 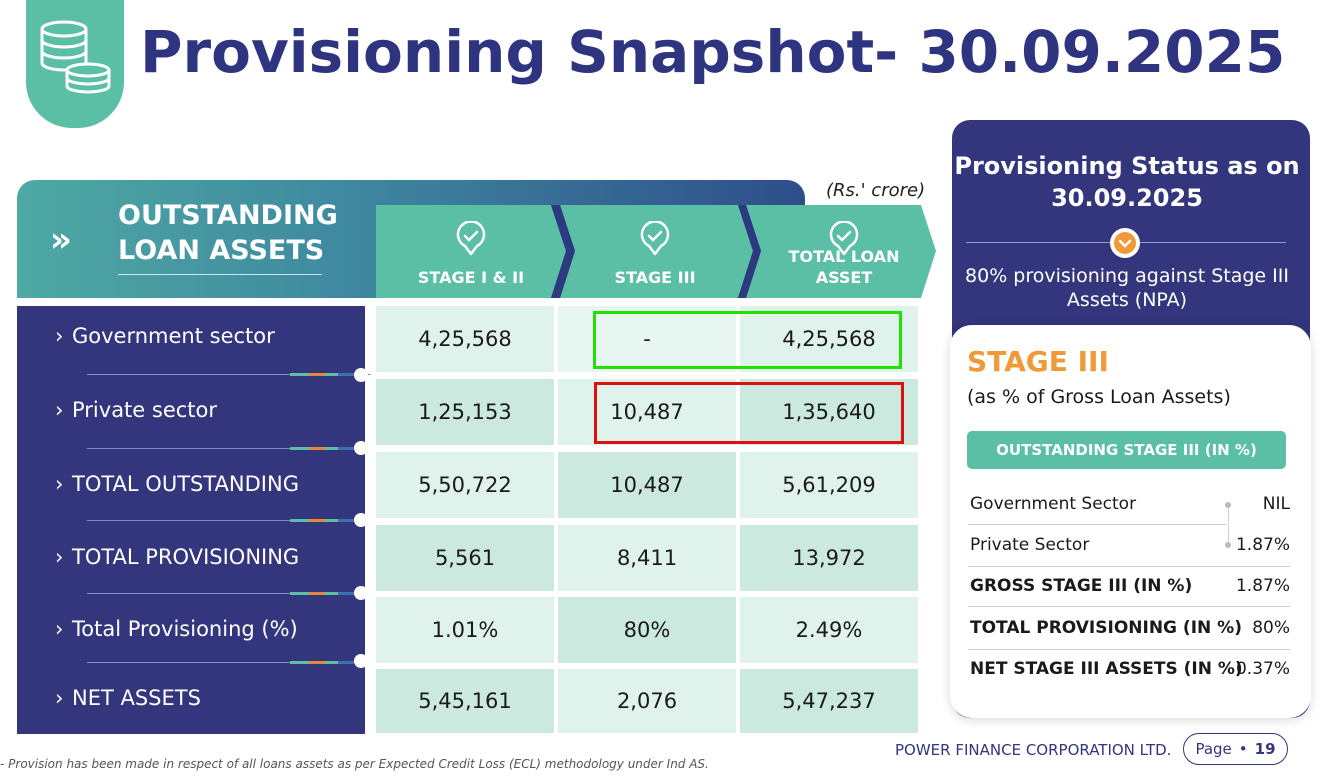 I want to click on stage3-row-label: Private Sector, so click(x=1030, y=545).